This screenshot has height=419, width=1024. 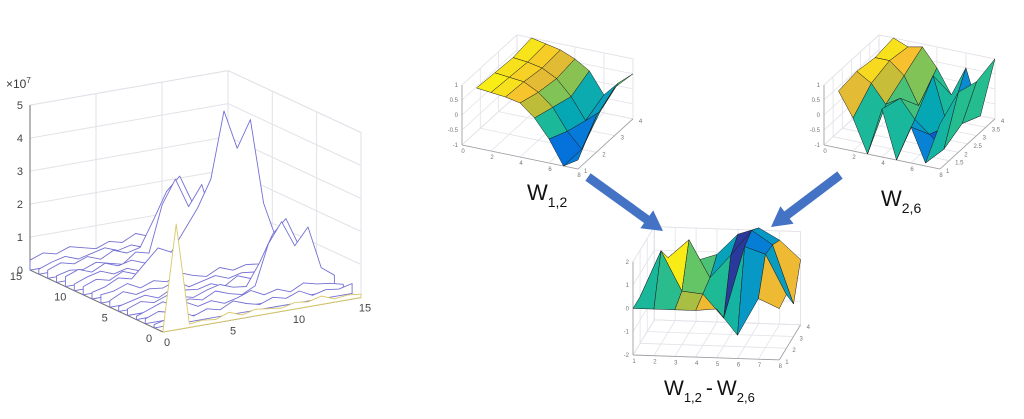 I want to click on w26-base: W, so click(x=891, y=198).